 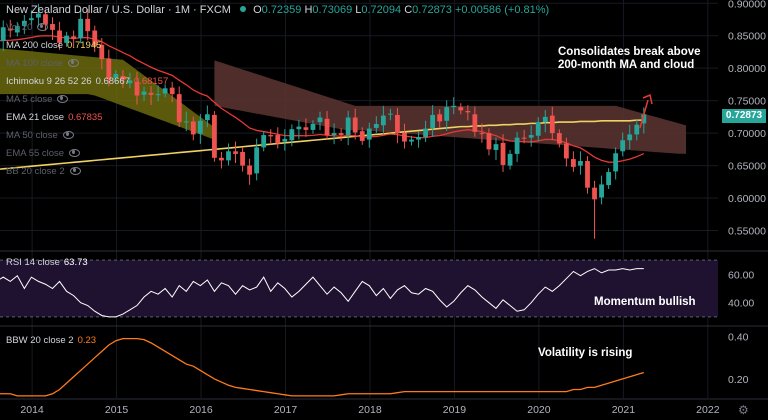 What do you see at coordinates (27, 27) in the screenshot?
I see `legend-vol: Vol 20` at bounding box center [27, 27].